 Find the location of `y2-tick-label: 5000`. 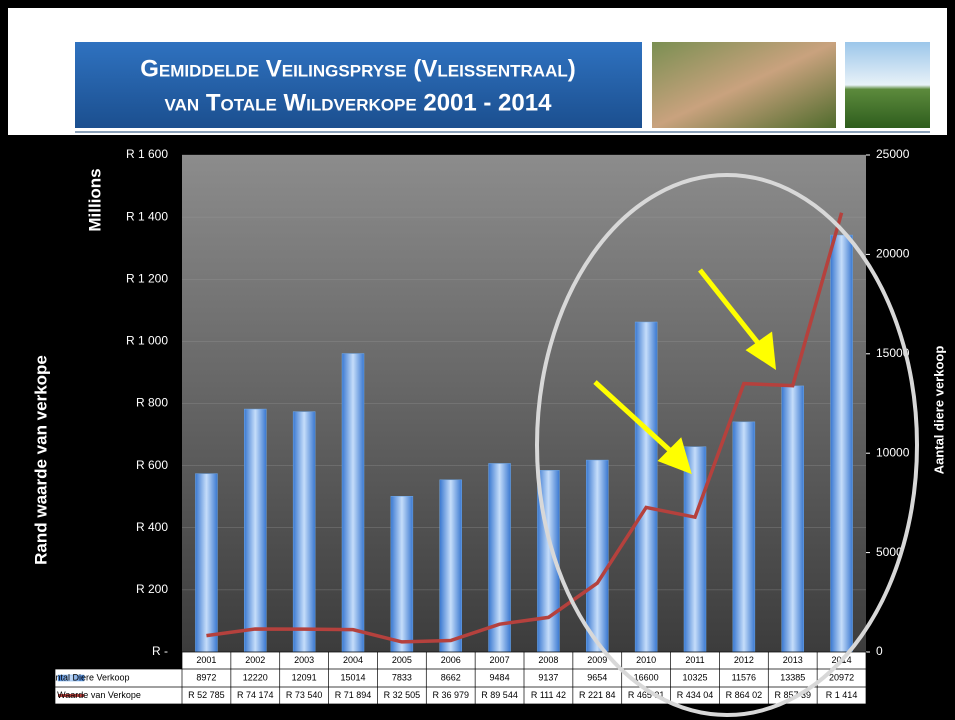

y2-tick-label: 5000 is located at coordinates (889, 552).